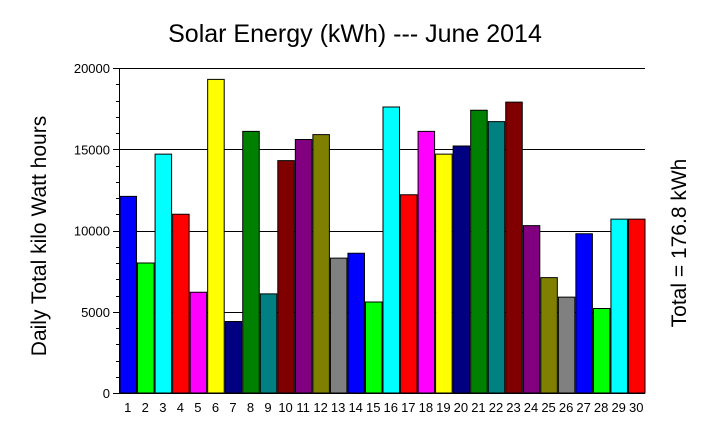 The height and width of the screenshot is (443, 724). Describe the element at coordinates (162, 407) in the screenshot. I see `x-tick-label: 3` at that location.